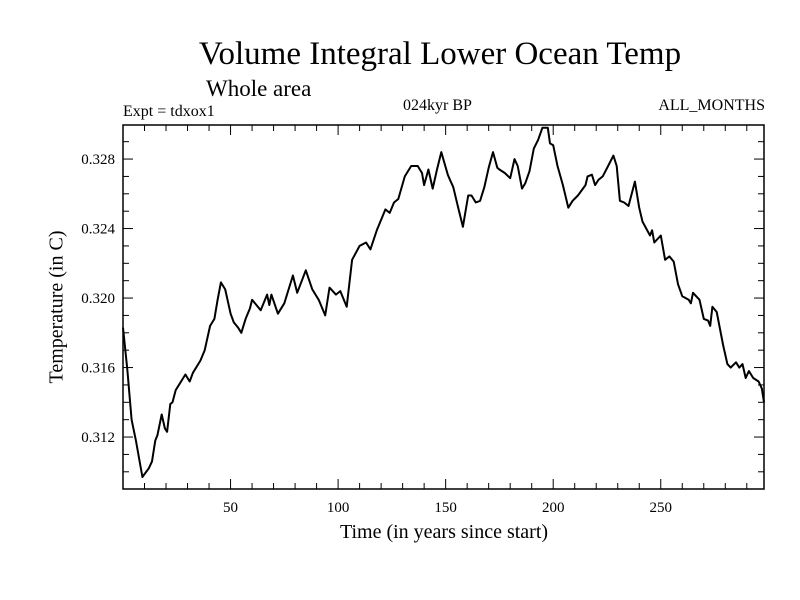 The height and width of the screenshot is (600, 800). What do you see at coordinates (230, 508) in the screenshot?
I see `x-tick-label: 50` at bounding box center [230, 508].